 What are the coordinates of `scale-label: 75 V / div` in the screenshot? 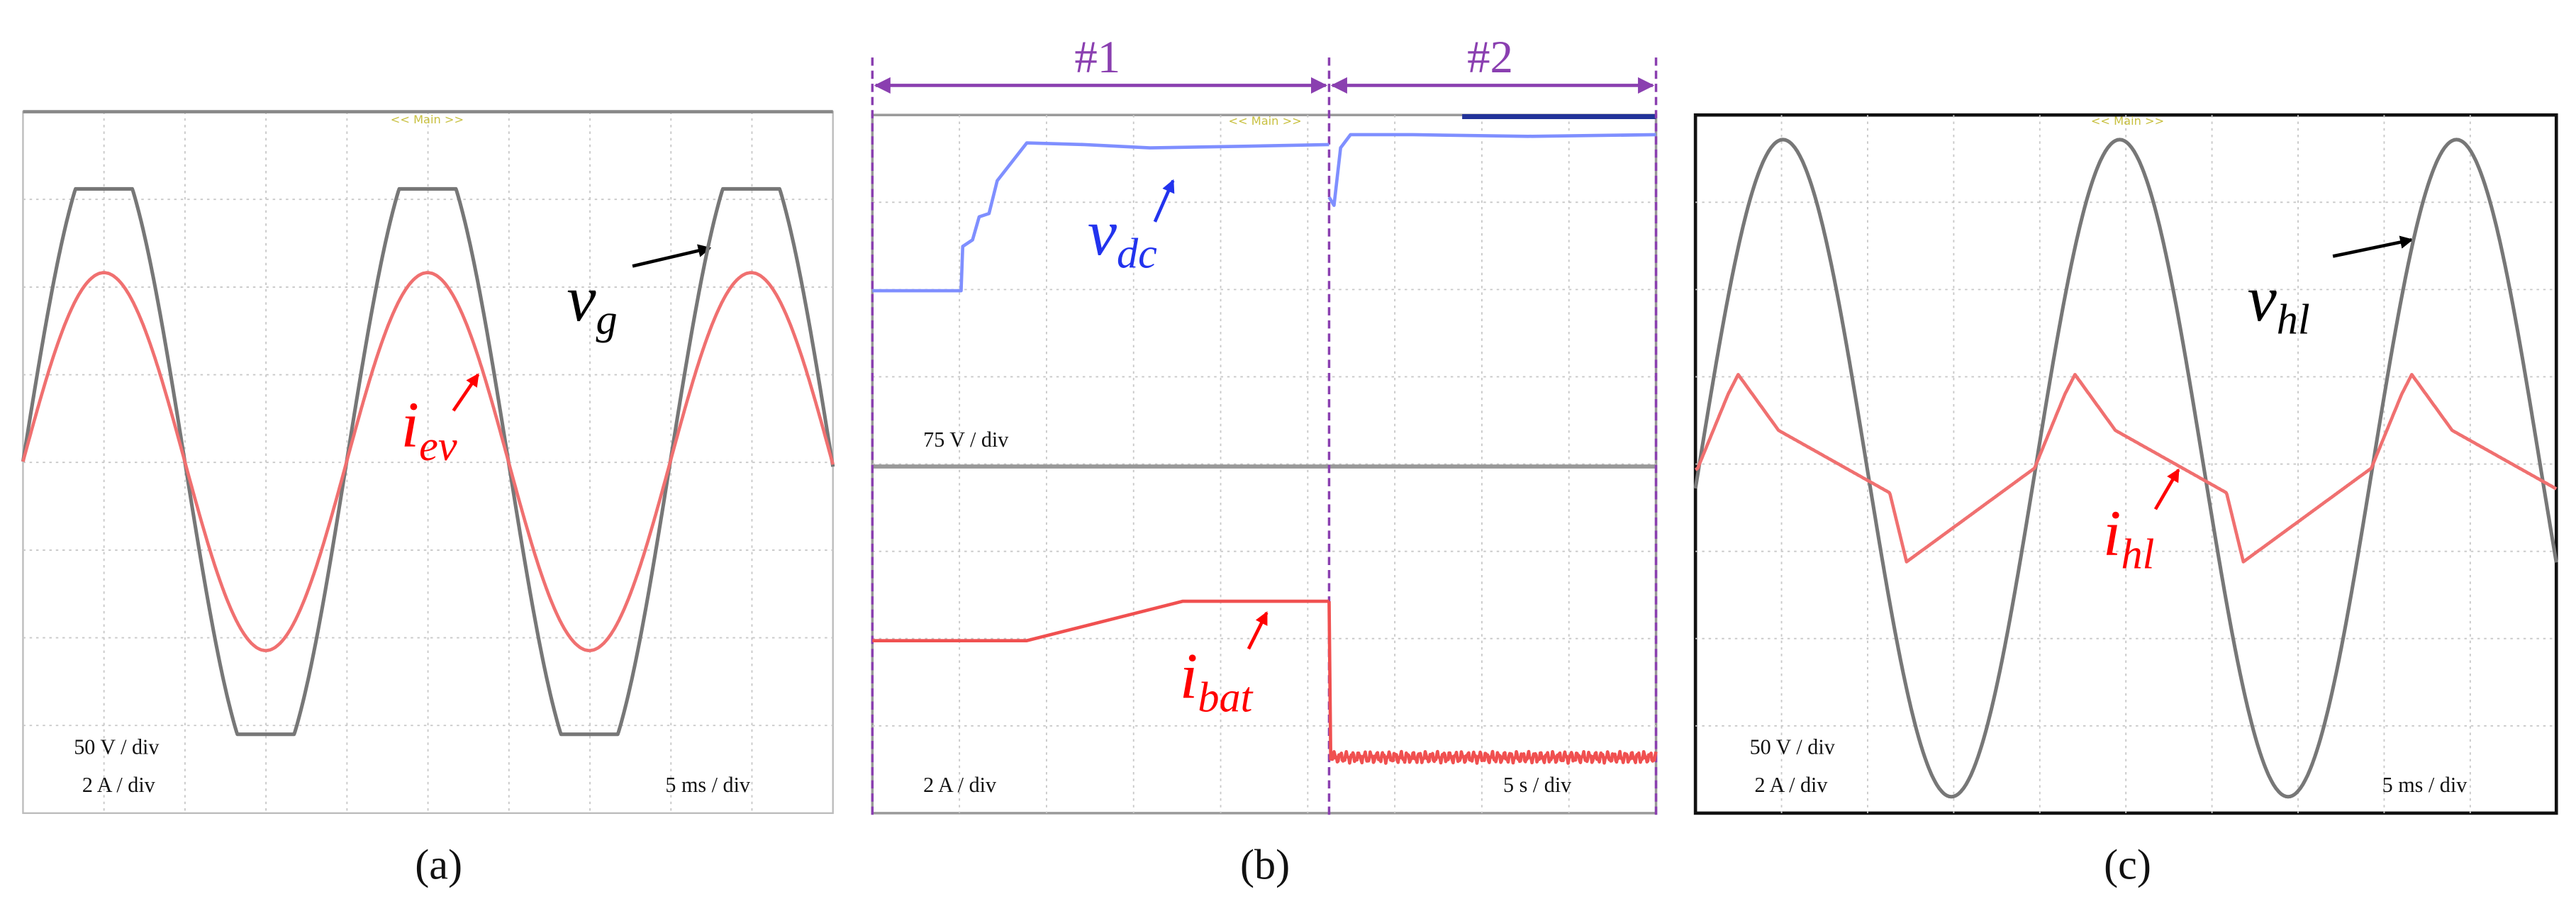 It's located at (966, 440).